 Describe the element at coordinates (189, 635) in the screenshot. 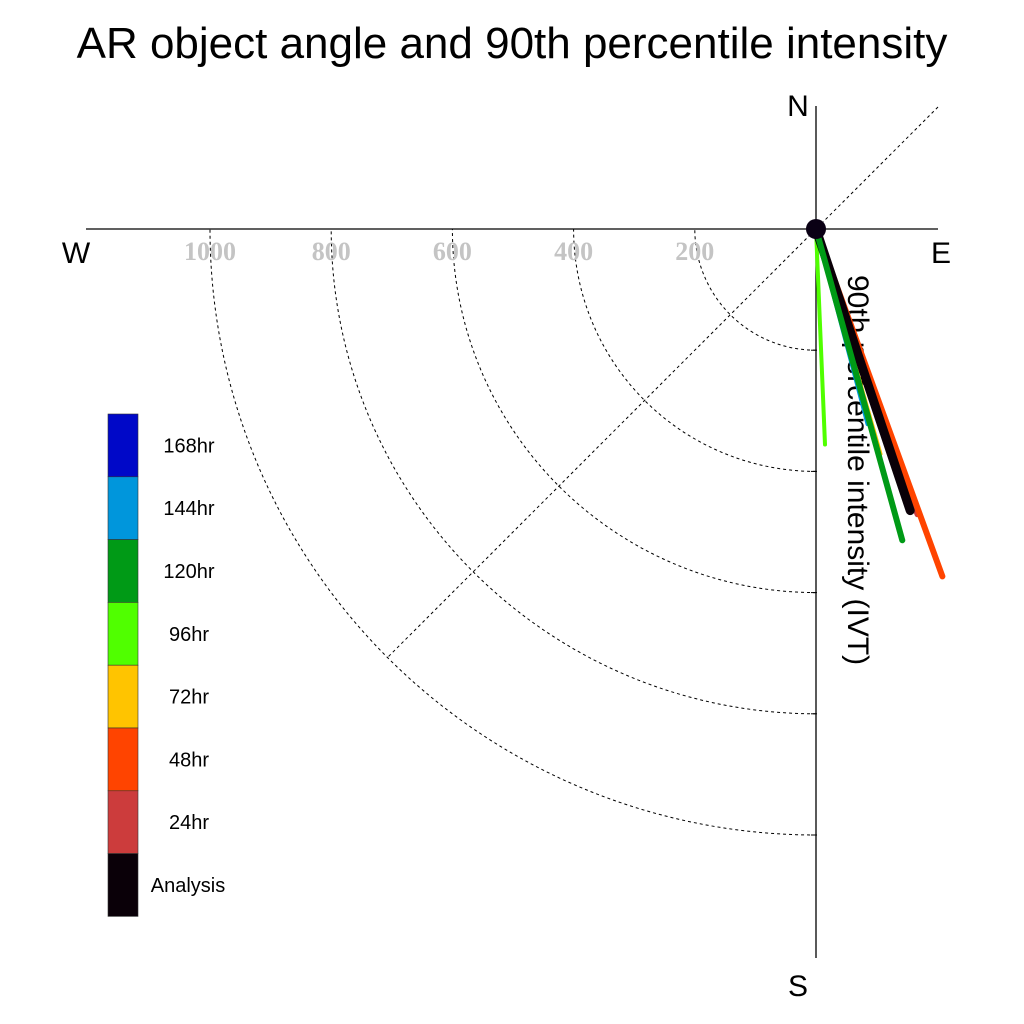

I see `legend-label-96hr: 96hr` at that location.